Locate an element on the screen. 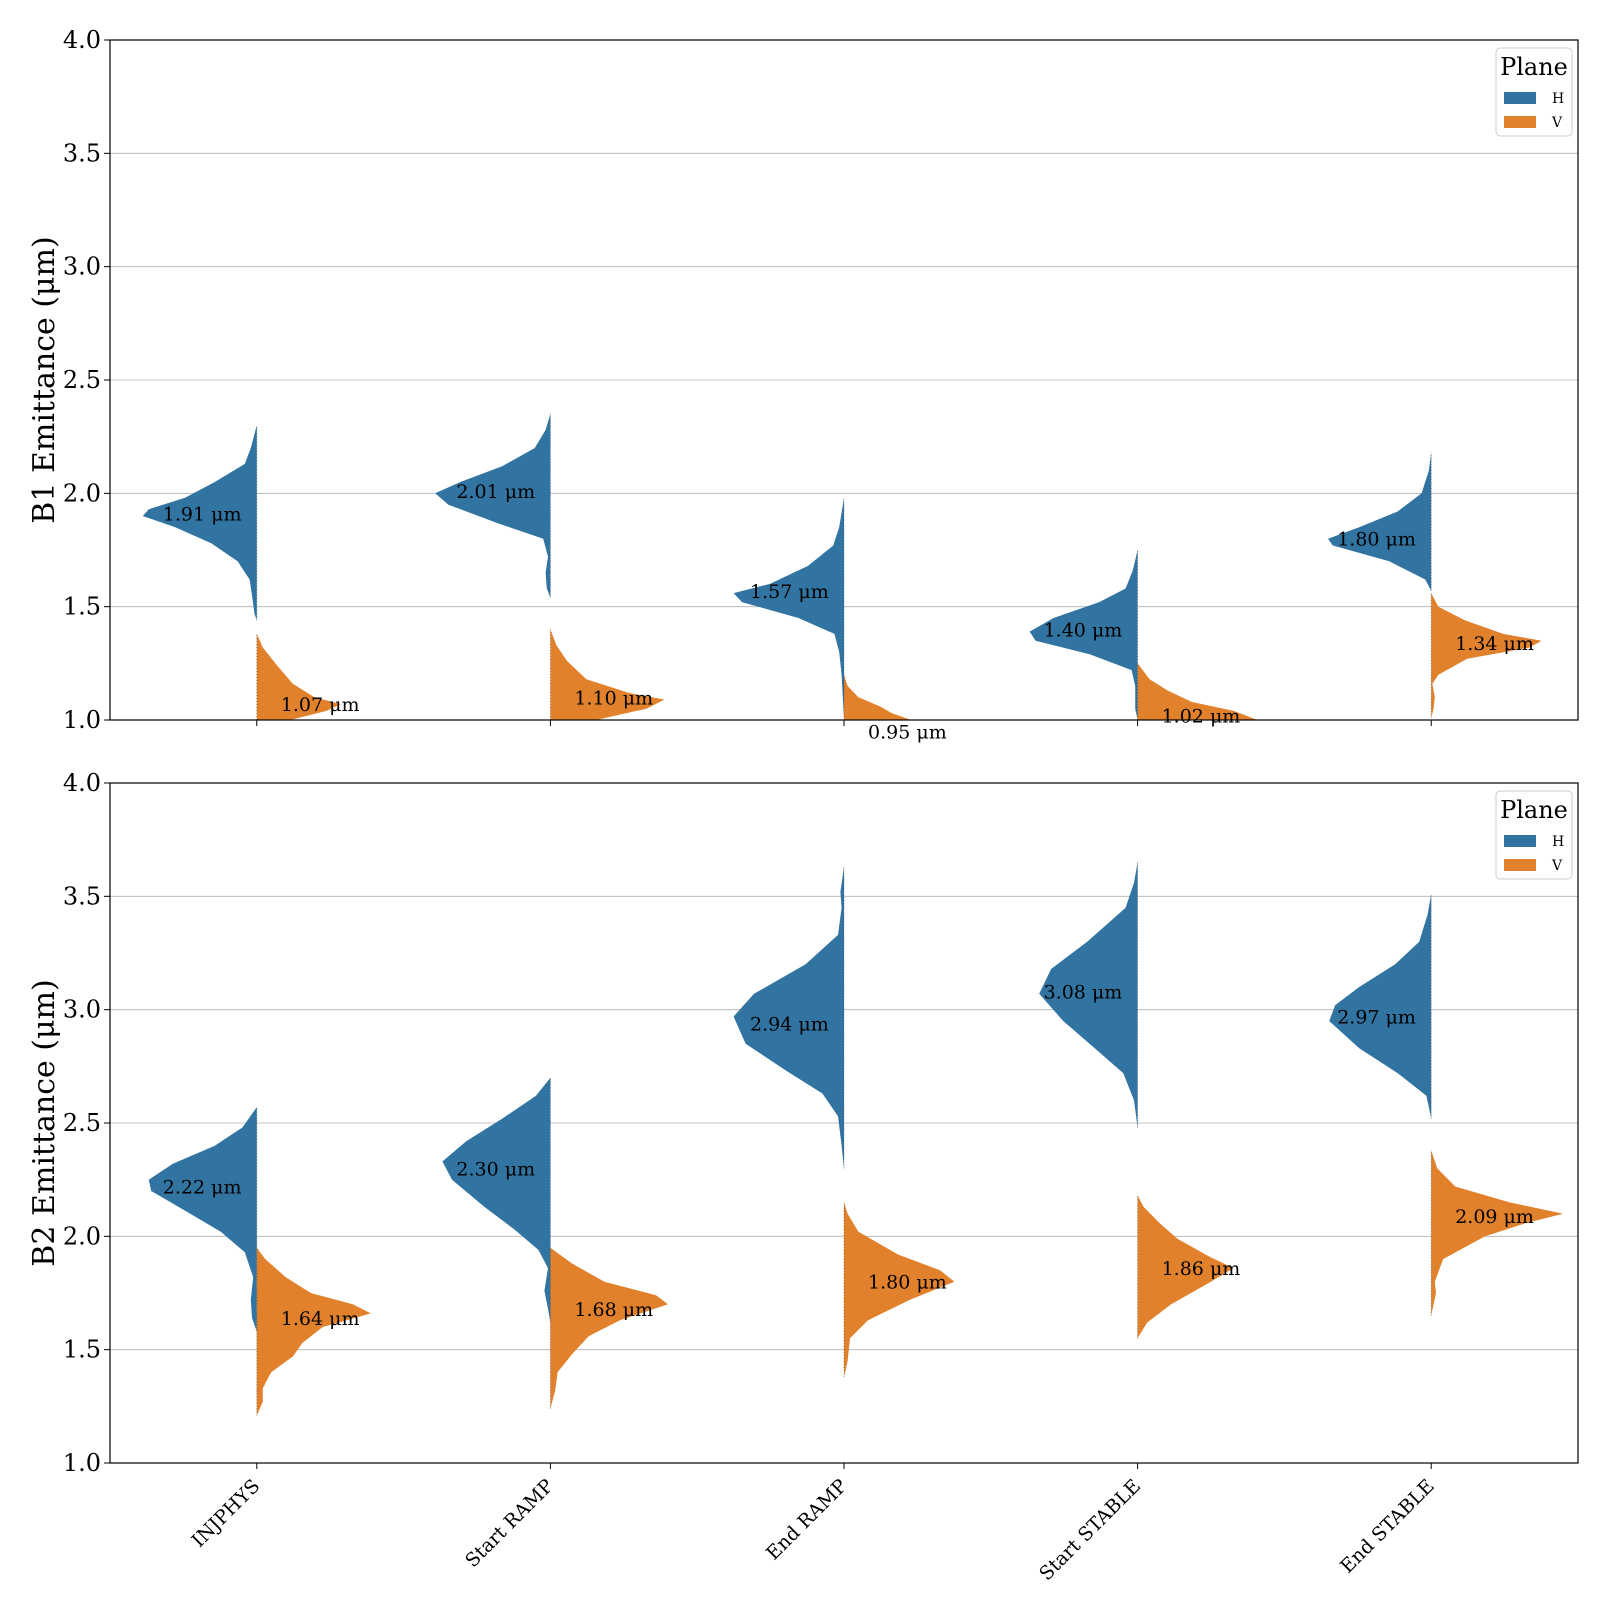  median-label: 1.10 μm is located at coordinates (613, 698).